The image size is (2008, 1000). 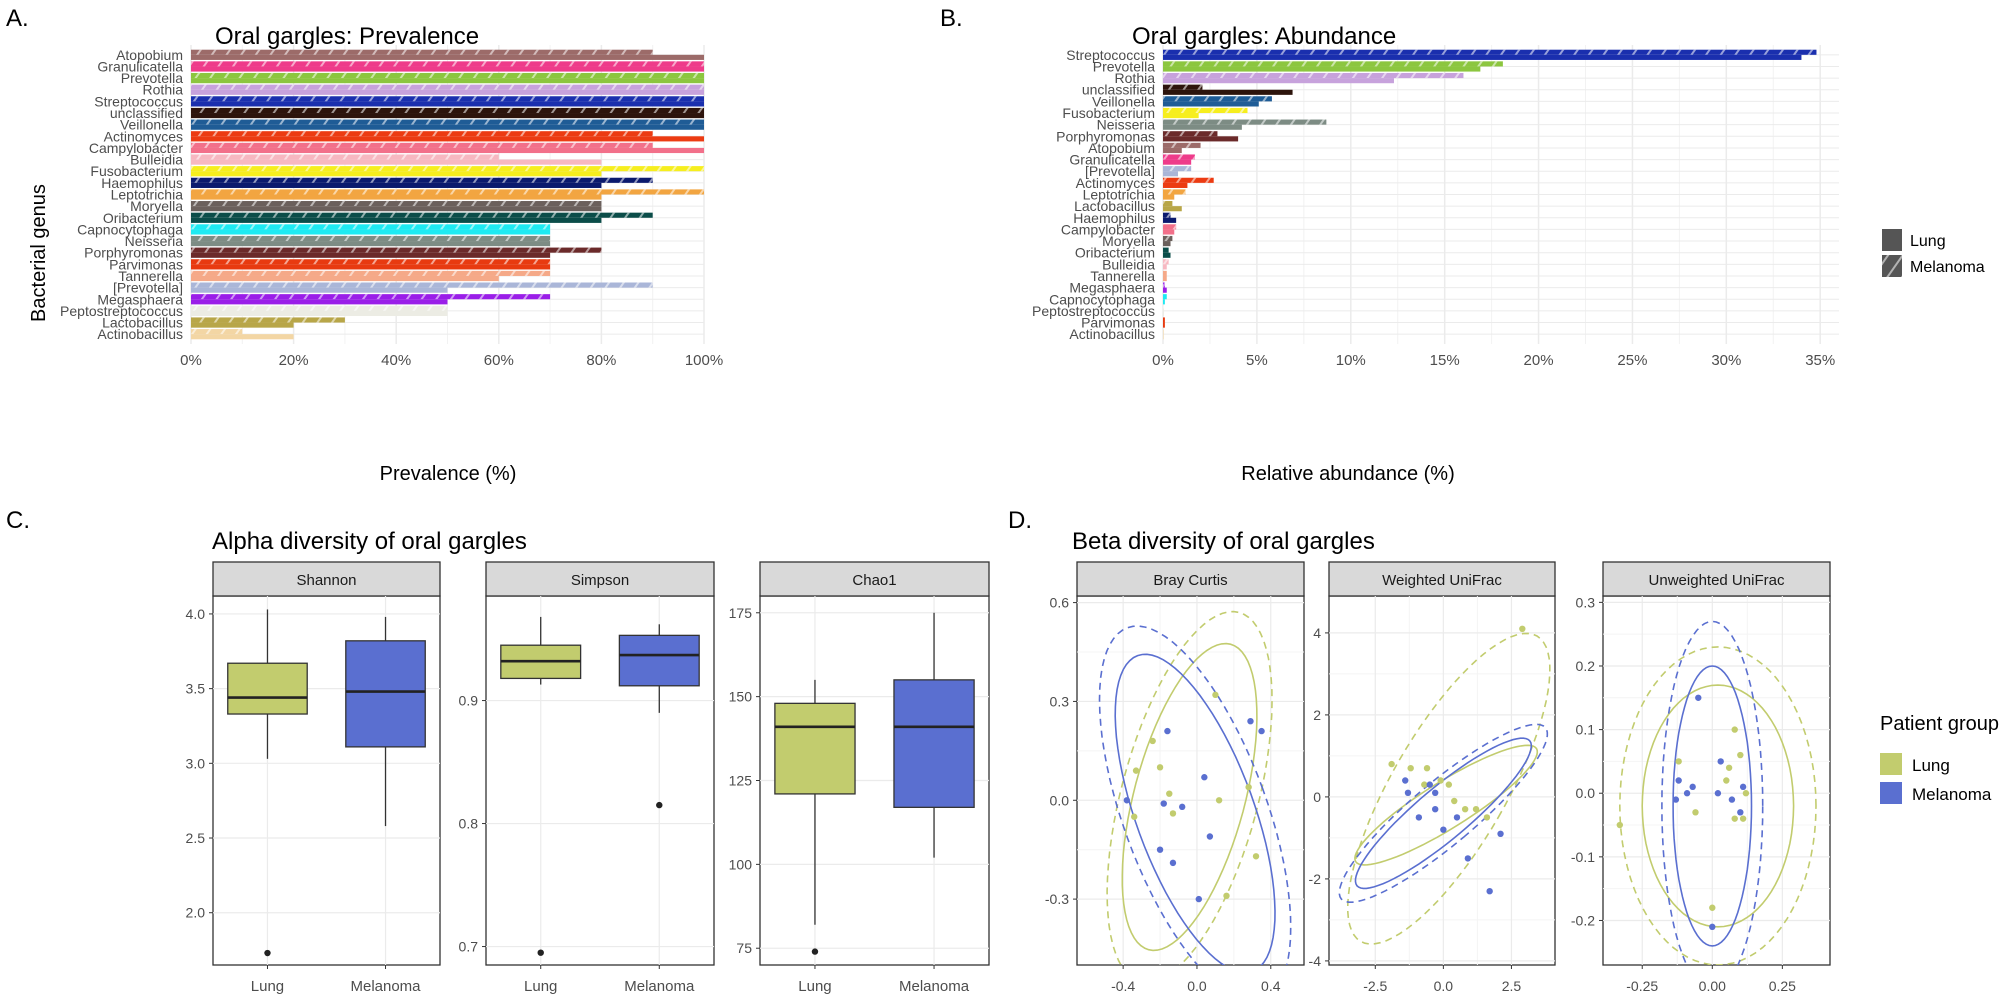 What do you see at coordinates (1476, 809) in the screenshot?
I see `beta-weighted-unifrac-point-lung` at bounding box center [1476, 809].